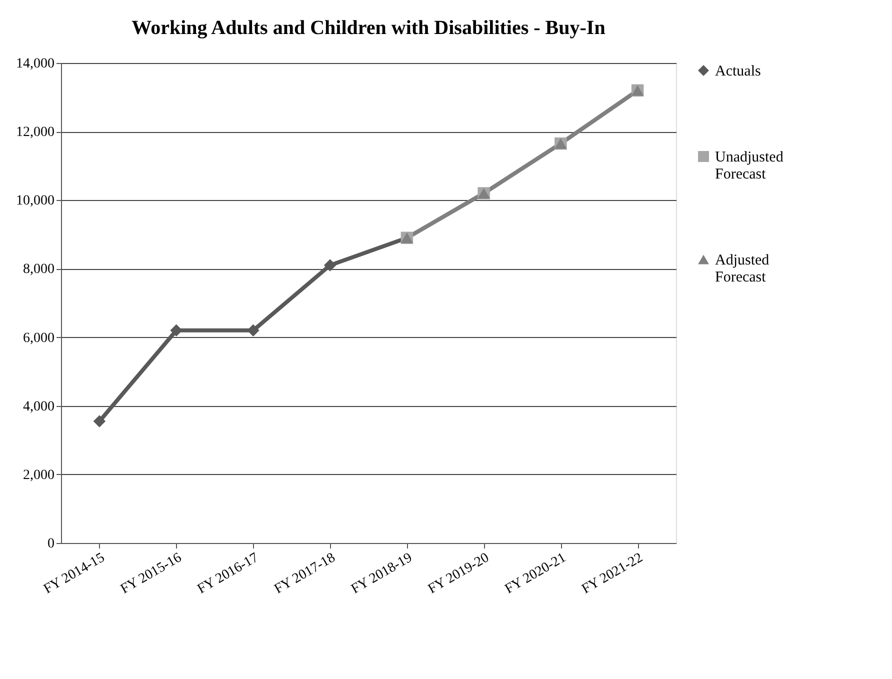 The height and width of the screenshot is (679, 892). What do you see at coordinates (35, 132) in the screenshot?
I see `y-tick-label: 12,000` at bounding box center [35, 132].